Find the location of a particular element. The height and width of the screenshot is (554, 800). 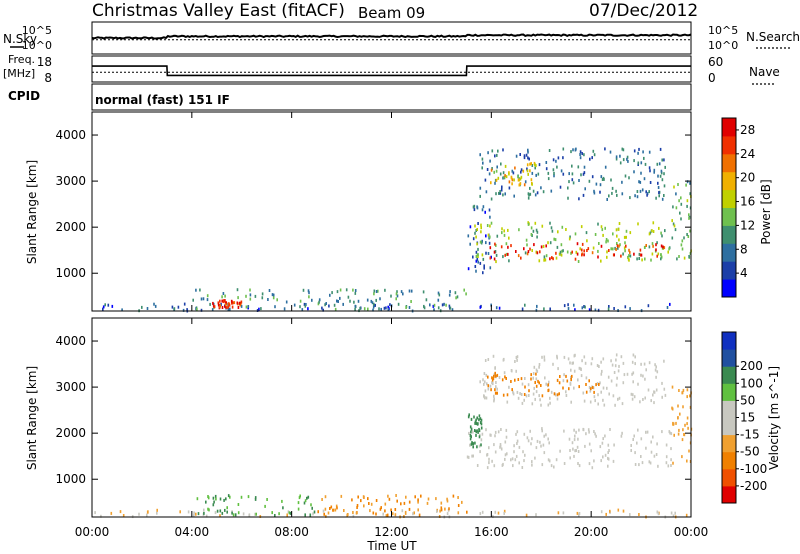

x-tick-label: 08:00 is located at coordinates (291, 532).